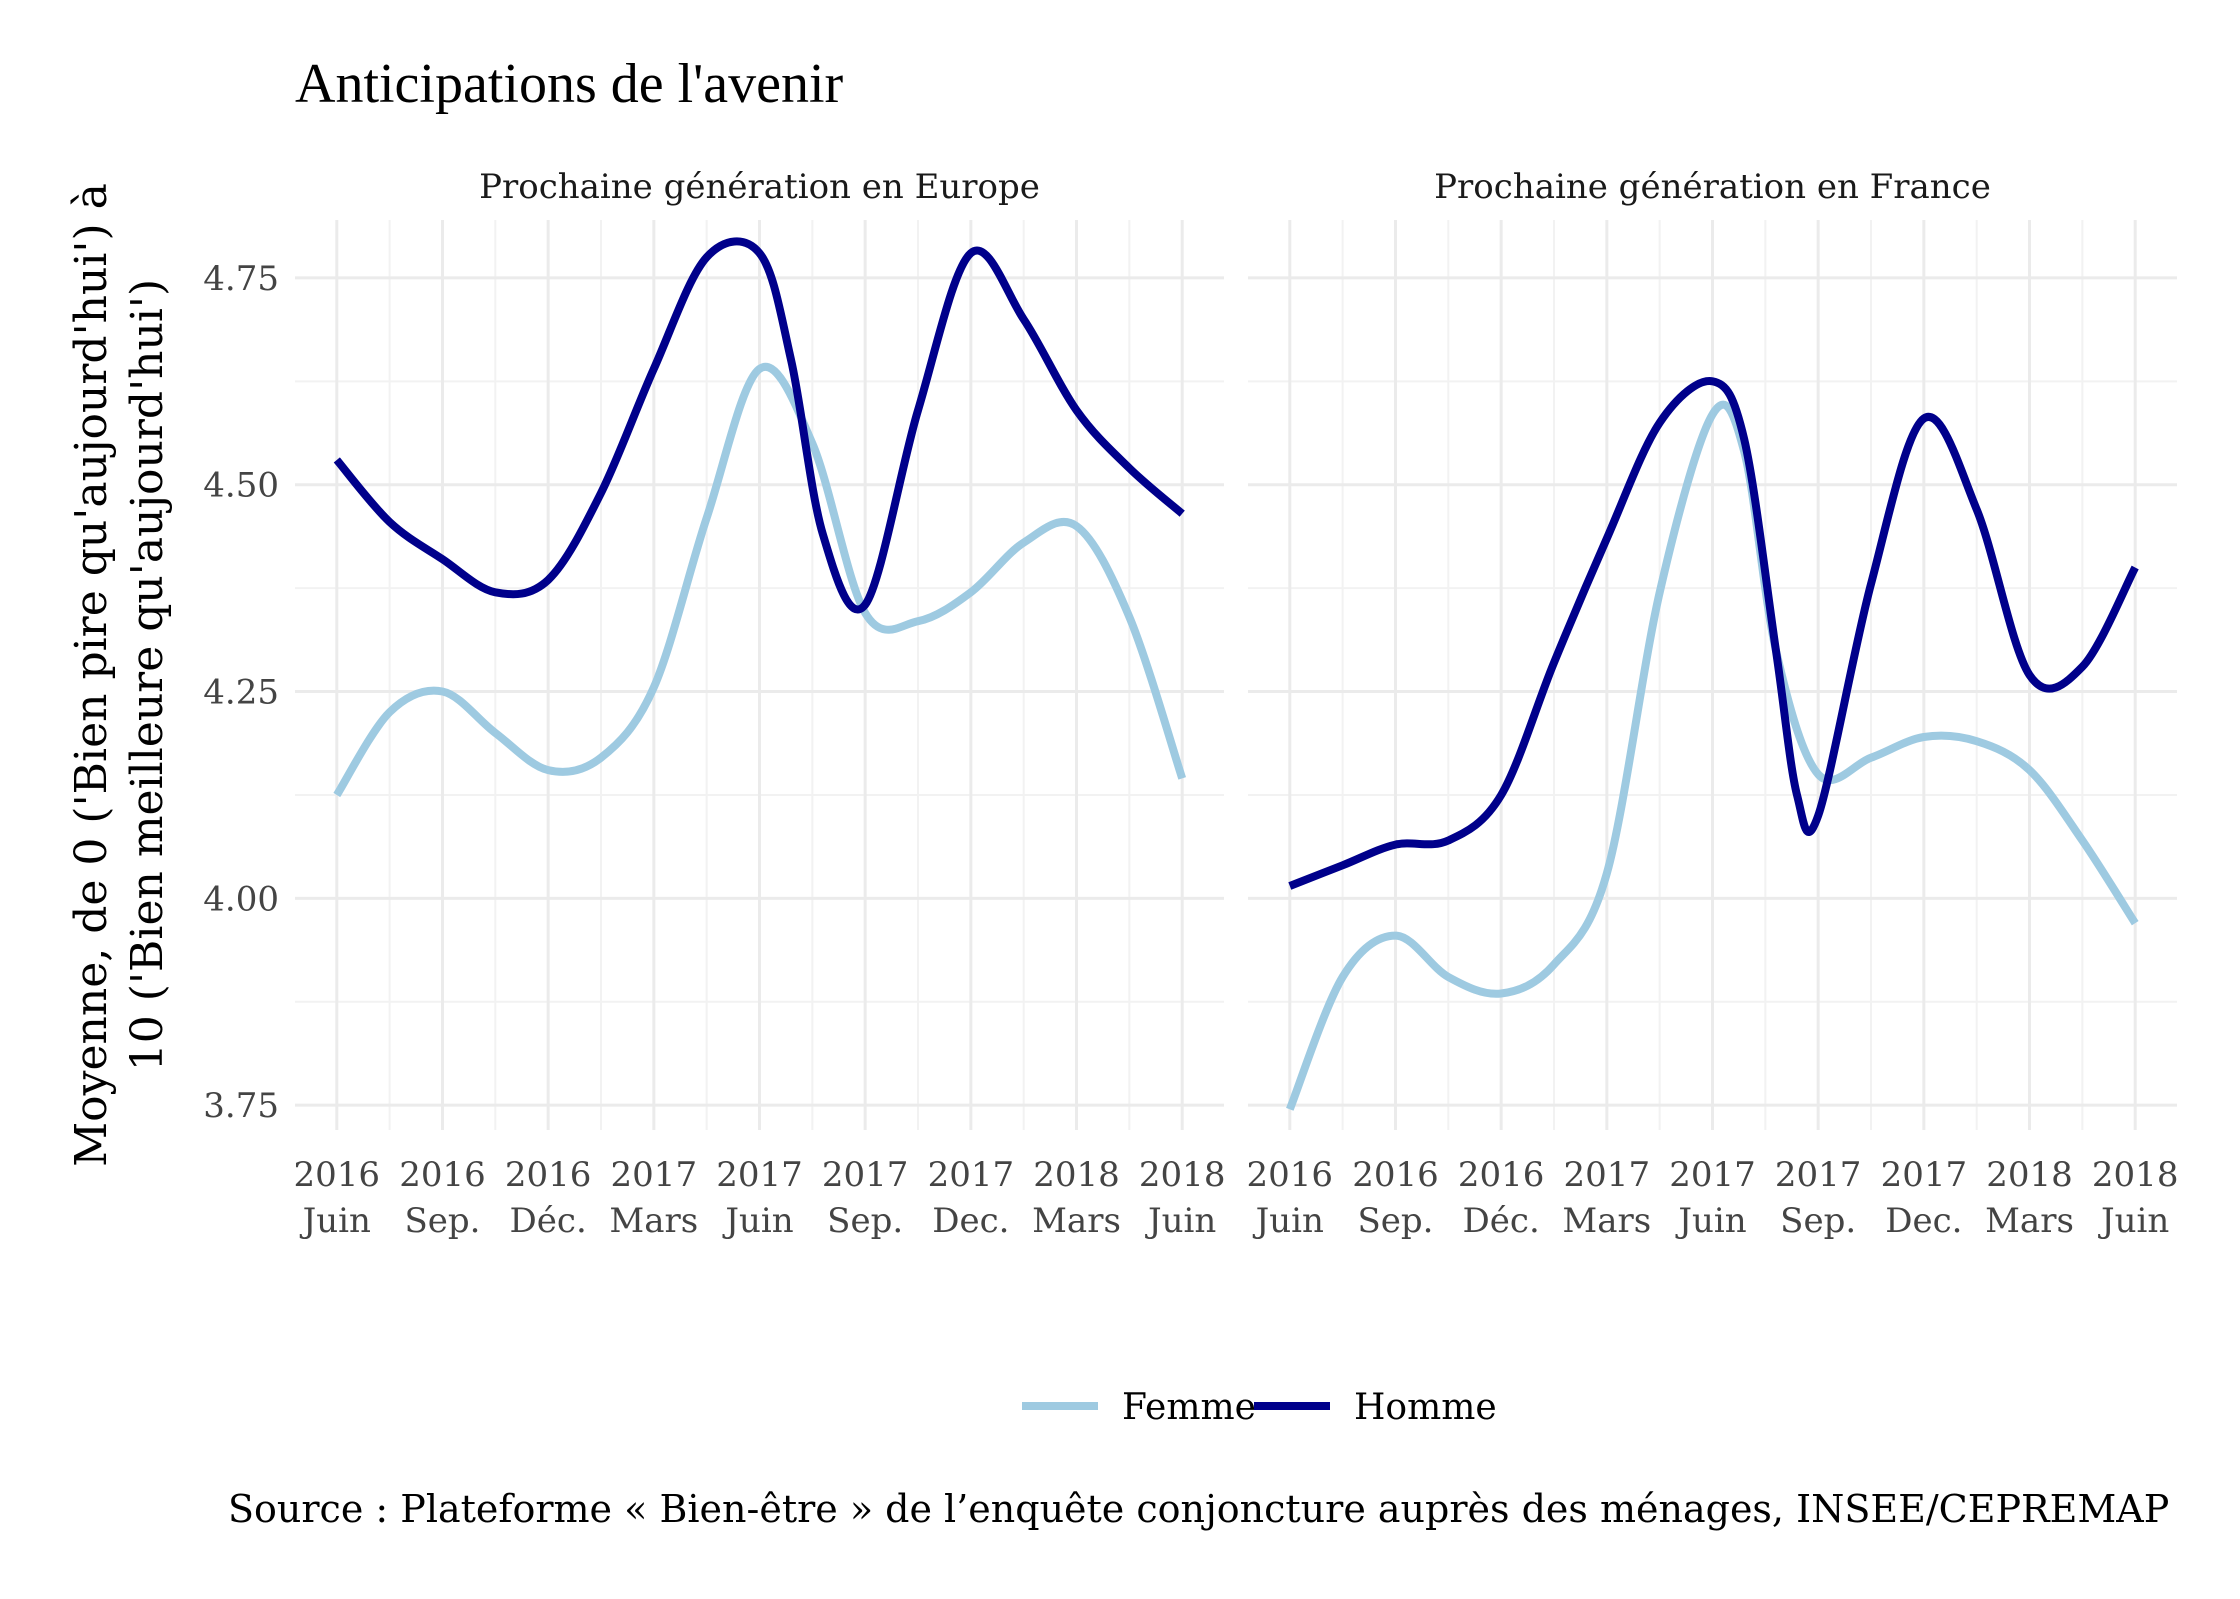 The height and width of the screenshot is (1599, 2240). I want to click on series-line-femme, so click(760, 580).